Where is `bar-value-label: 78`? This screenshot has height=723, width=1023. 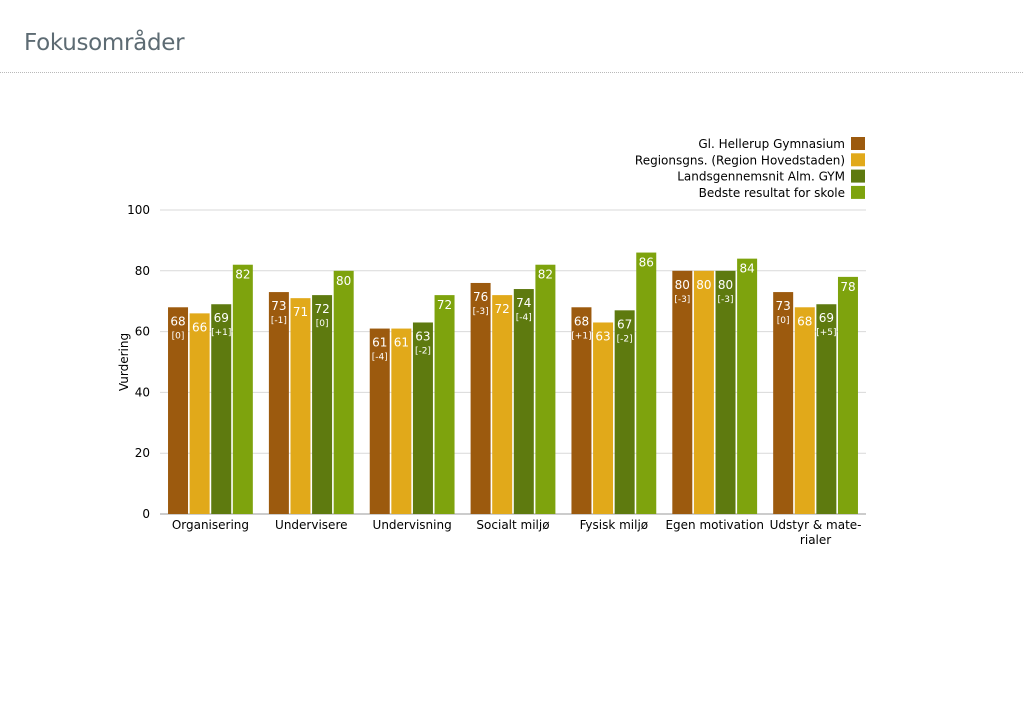 bar-value-label: 78 is located at coordinates (847, 287).